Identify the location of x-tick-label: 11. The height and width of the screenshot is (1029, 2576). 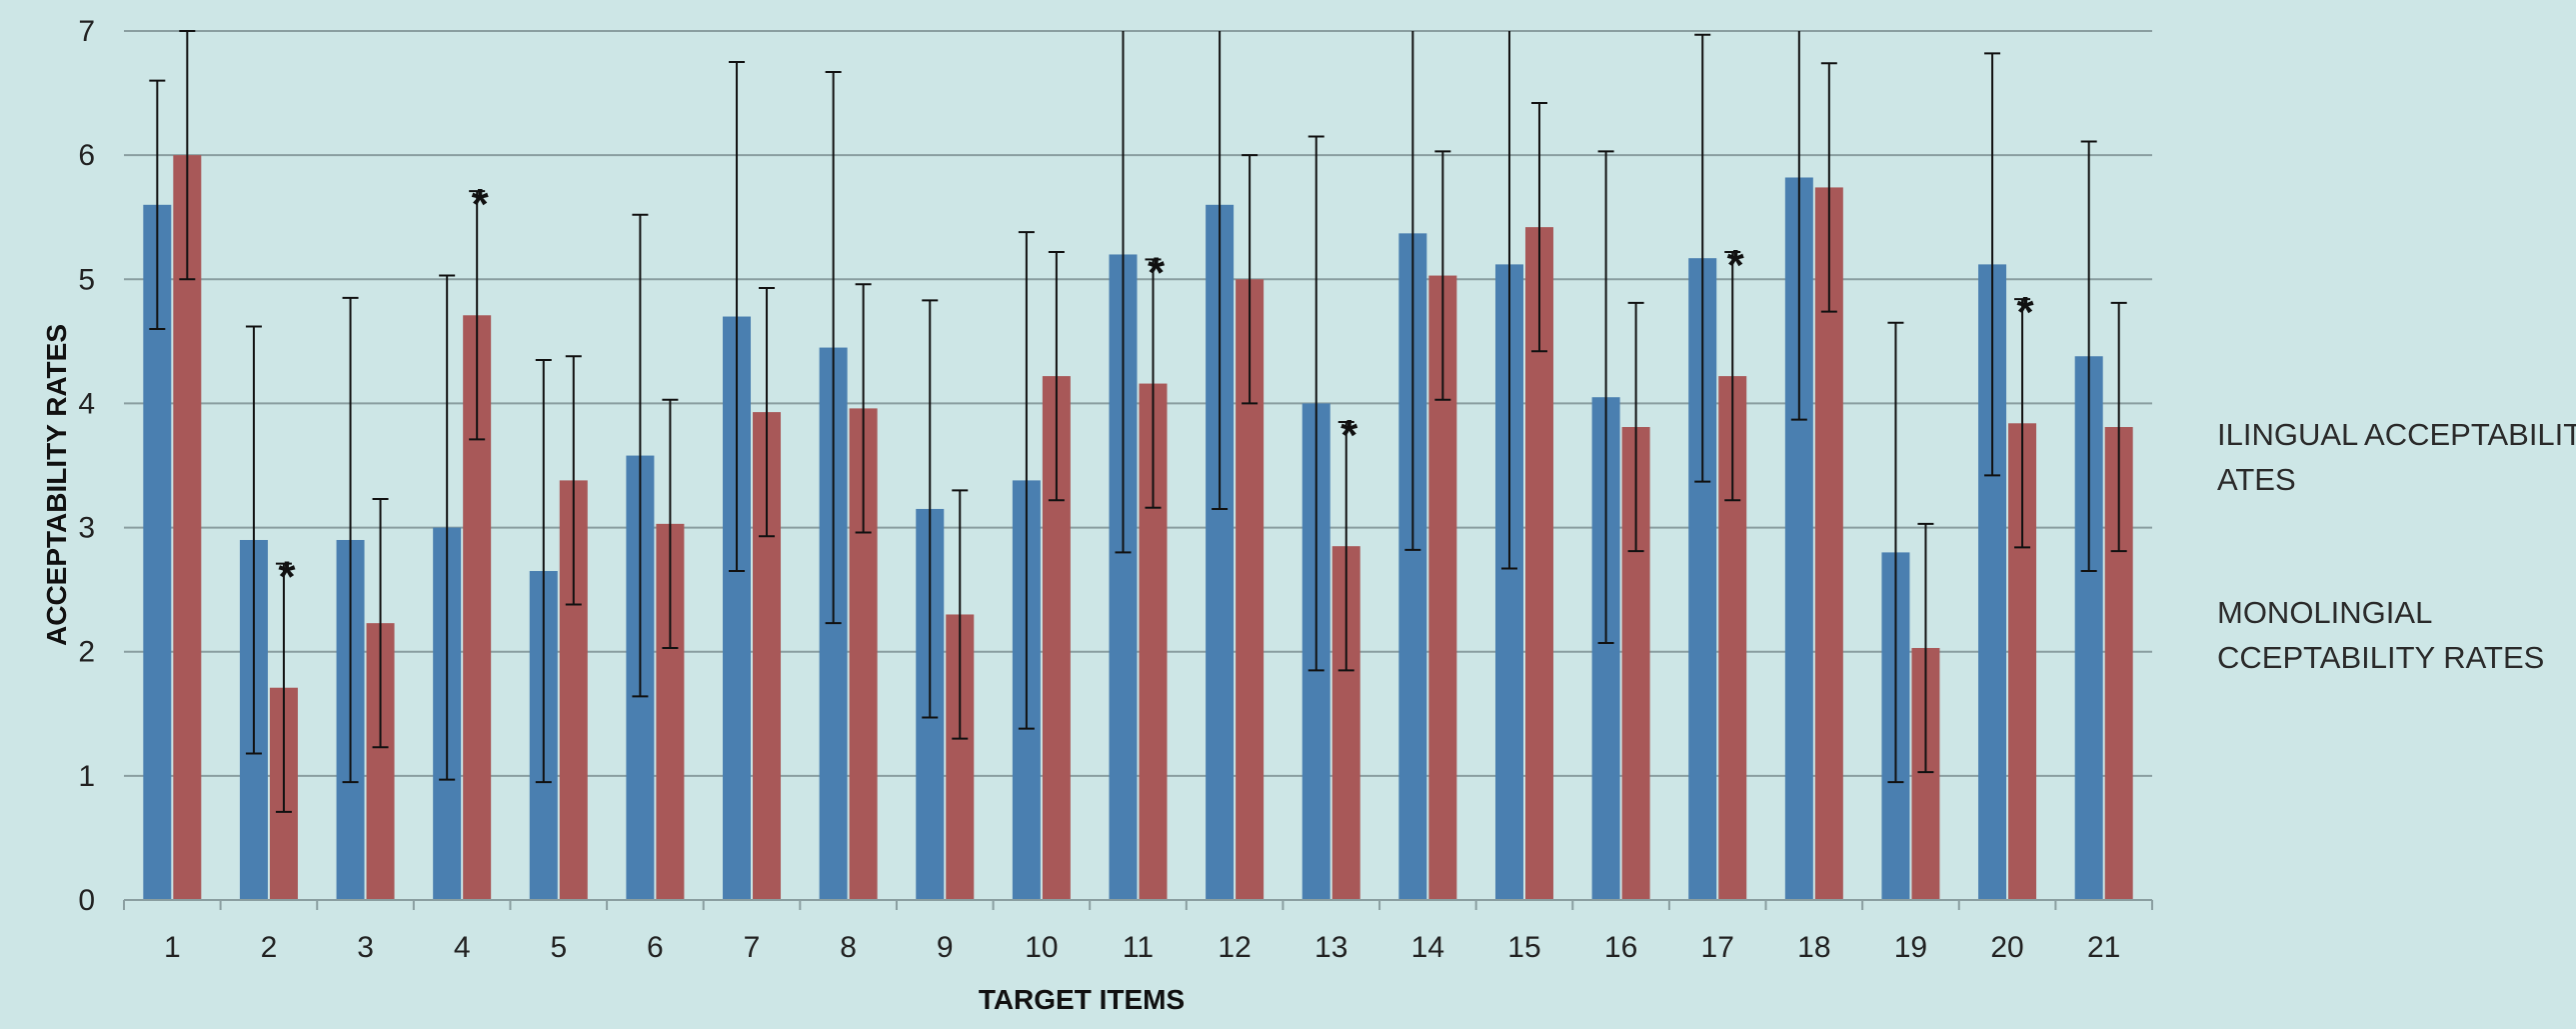
(1139, 947).